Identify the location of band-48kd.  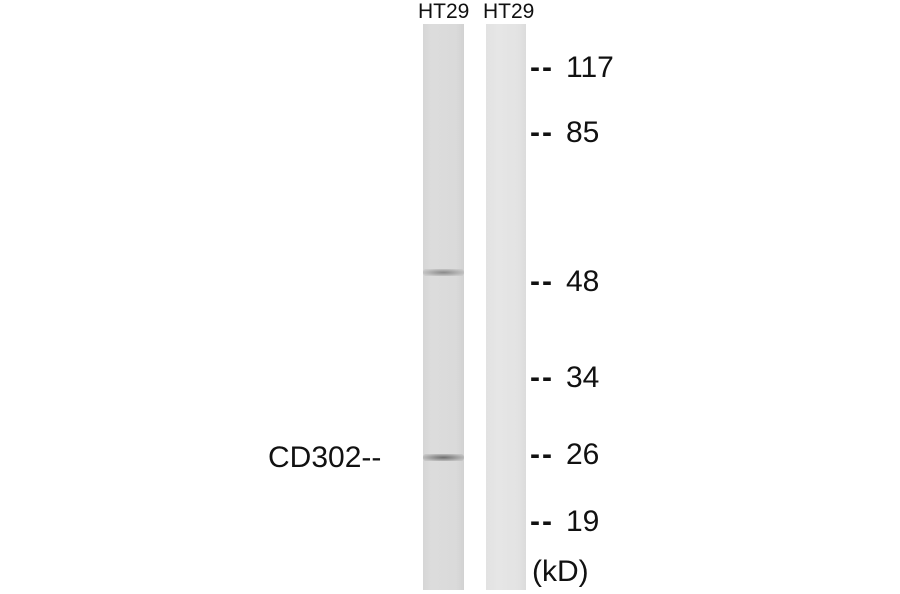
(443, 272).